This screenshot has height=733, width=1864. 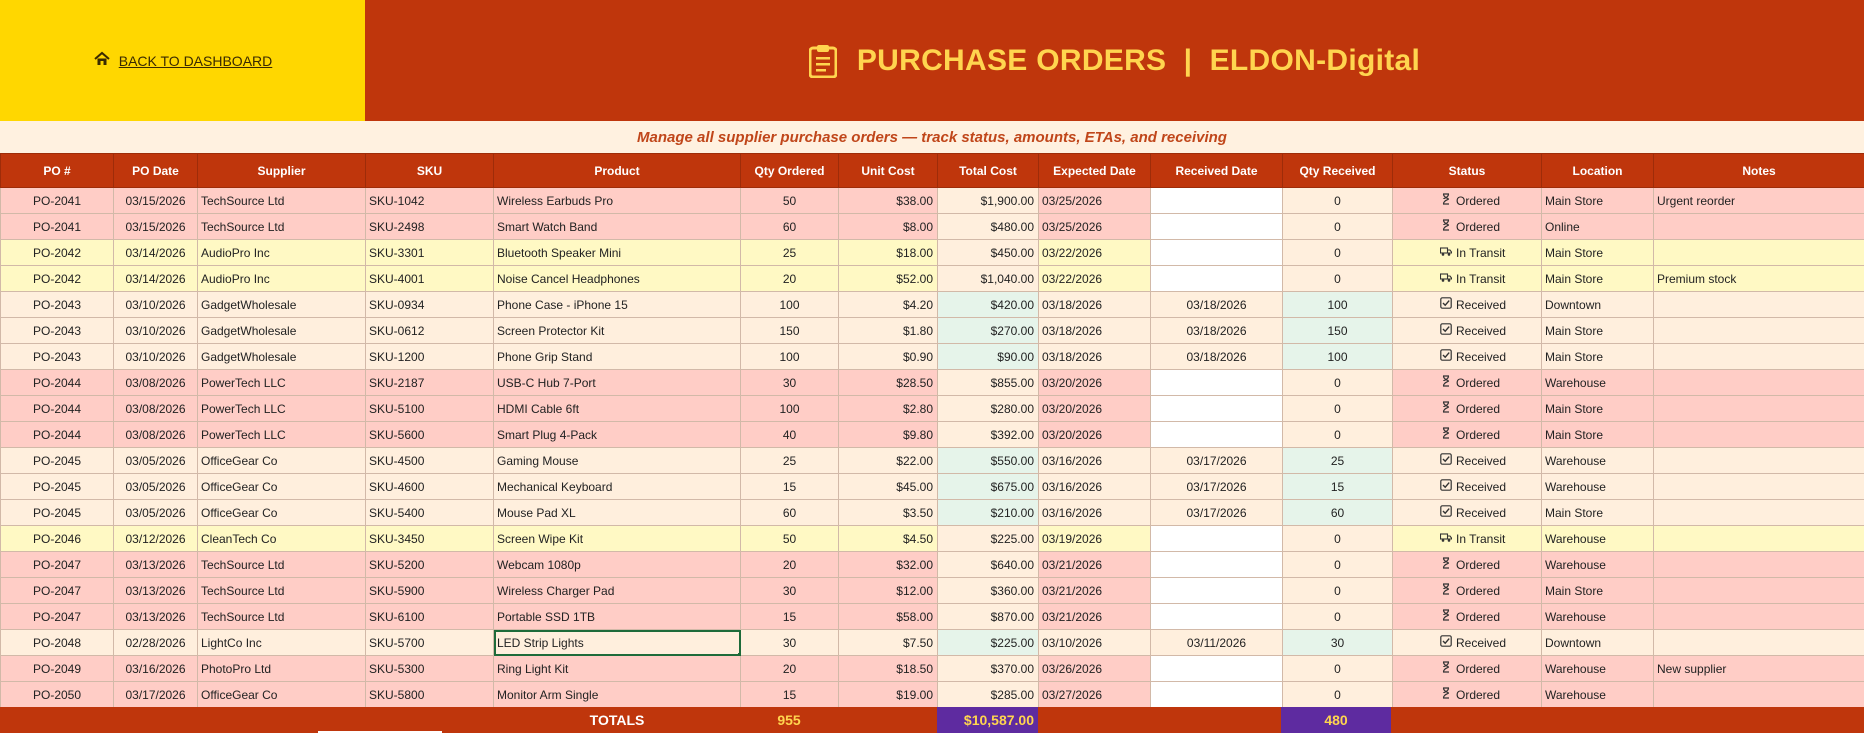 What do you see at coordinates (1467, 170) in the screenshot?
I see `column-header: Status` at bounding box center [1467, 170].